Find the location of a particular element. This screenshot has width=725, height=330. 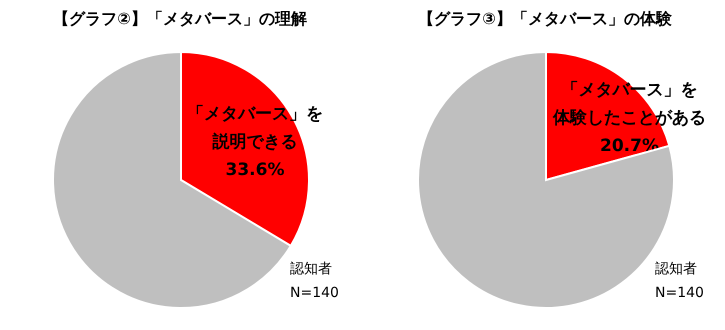

data-label: 20.7% is located at coordinates (629, 146).